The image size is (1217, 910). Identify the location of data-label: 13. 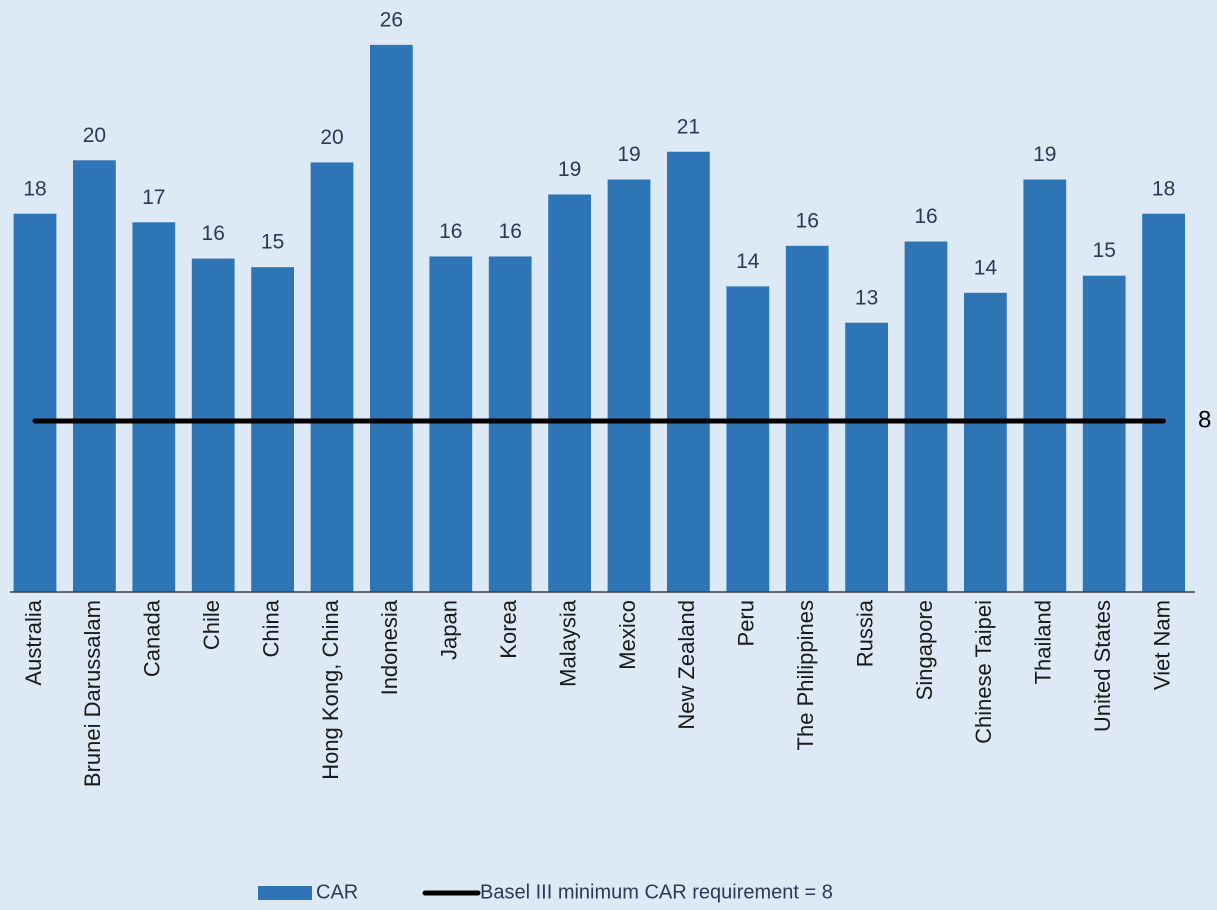
(866, 297).